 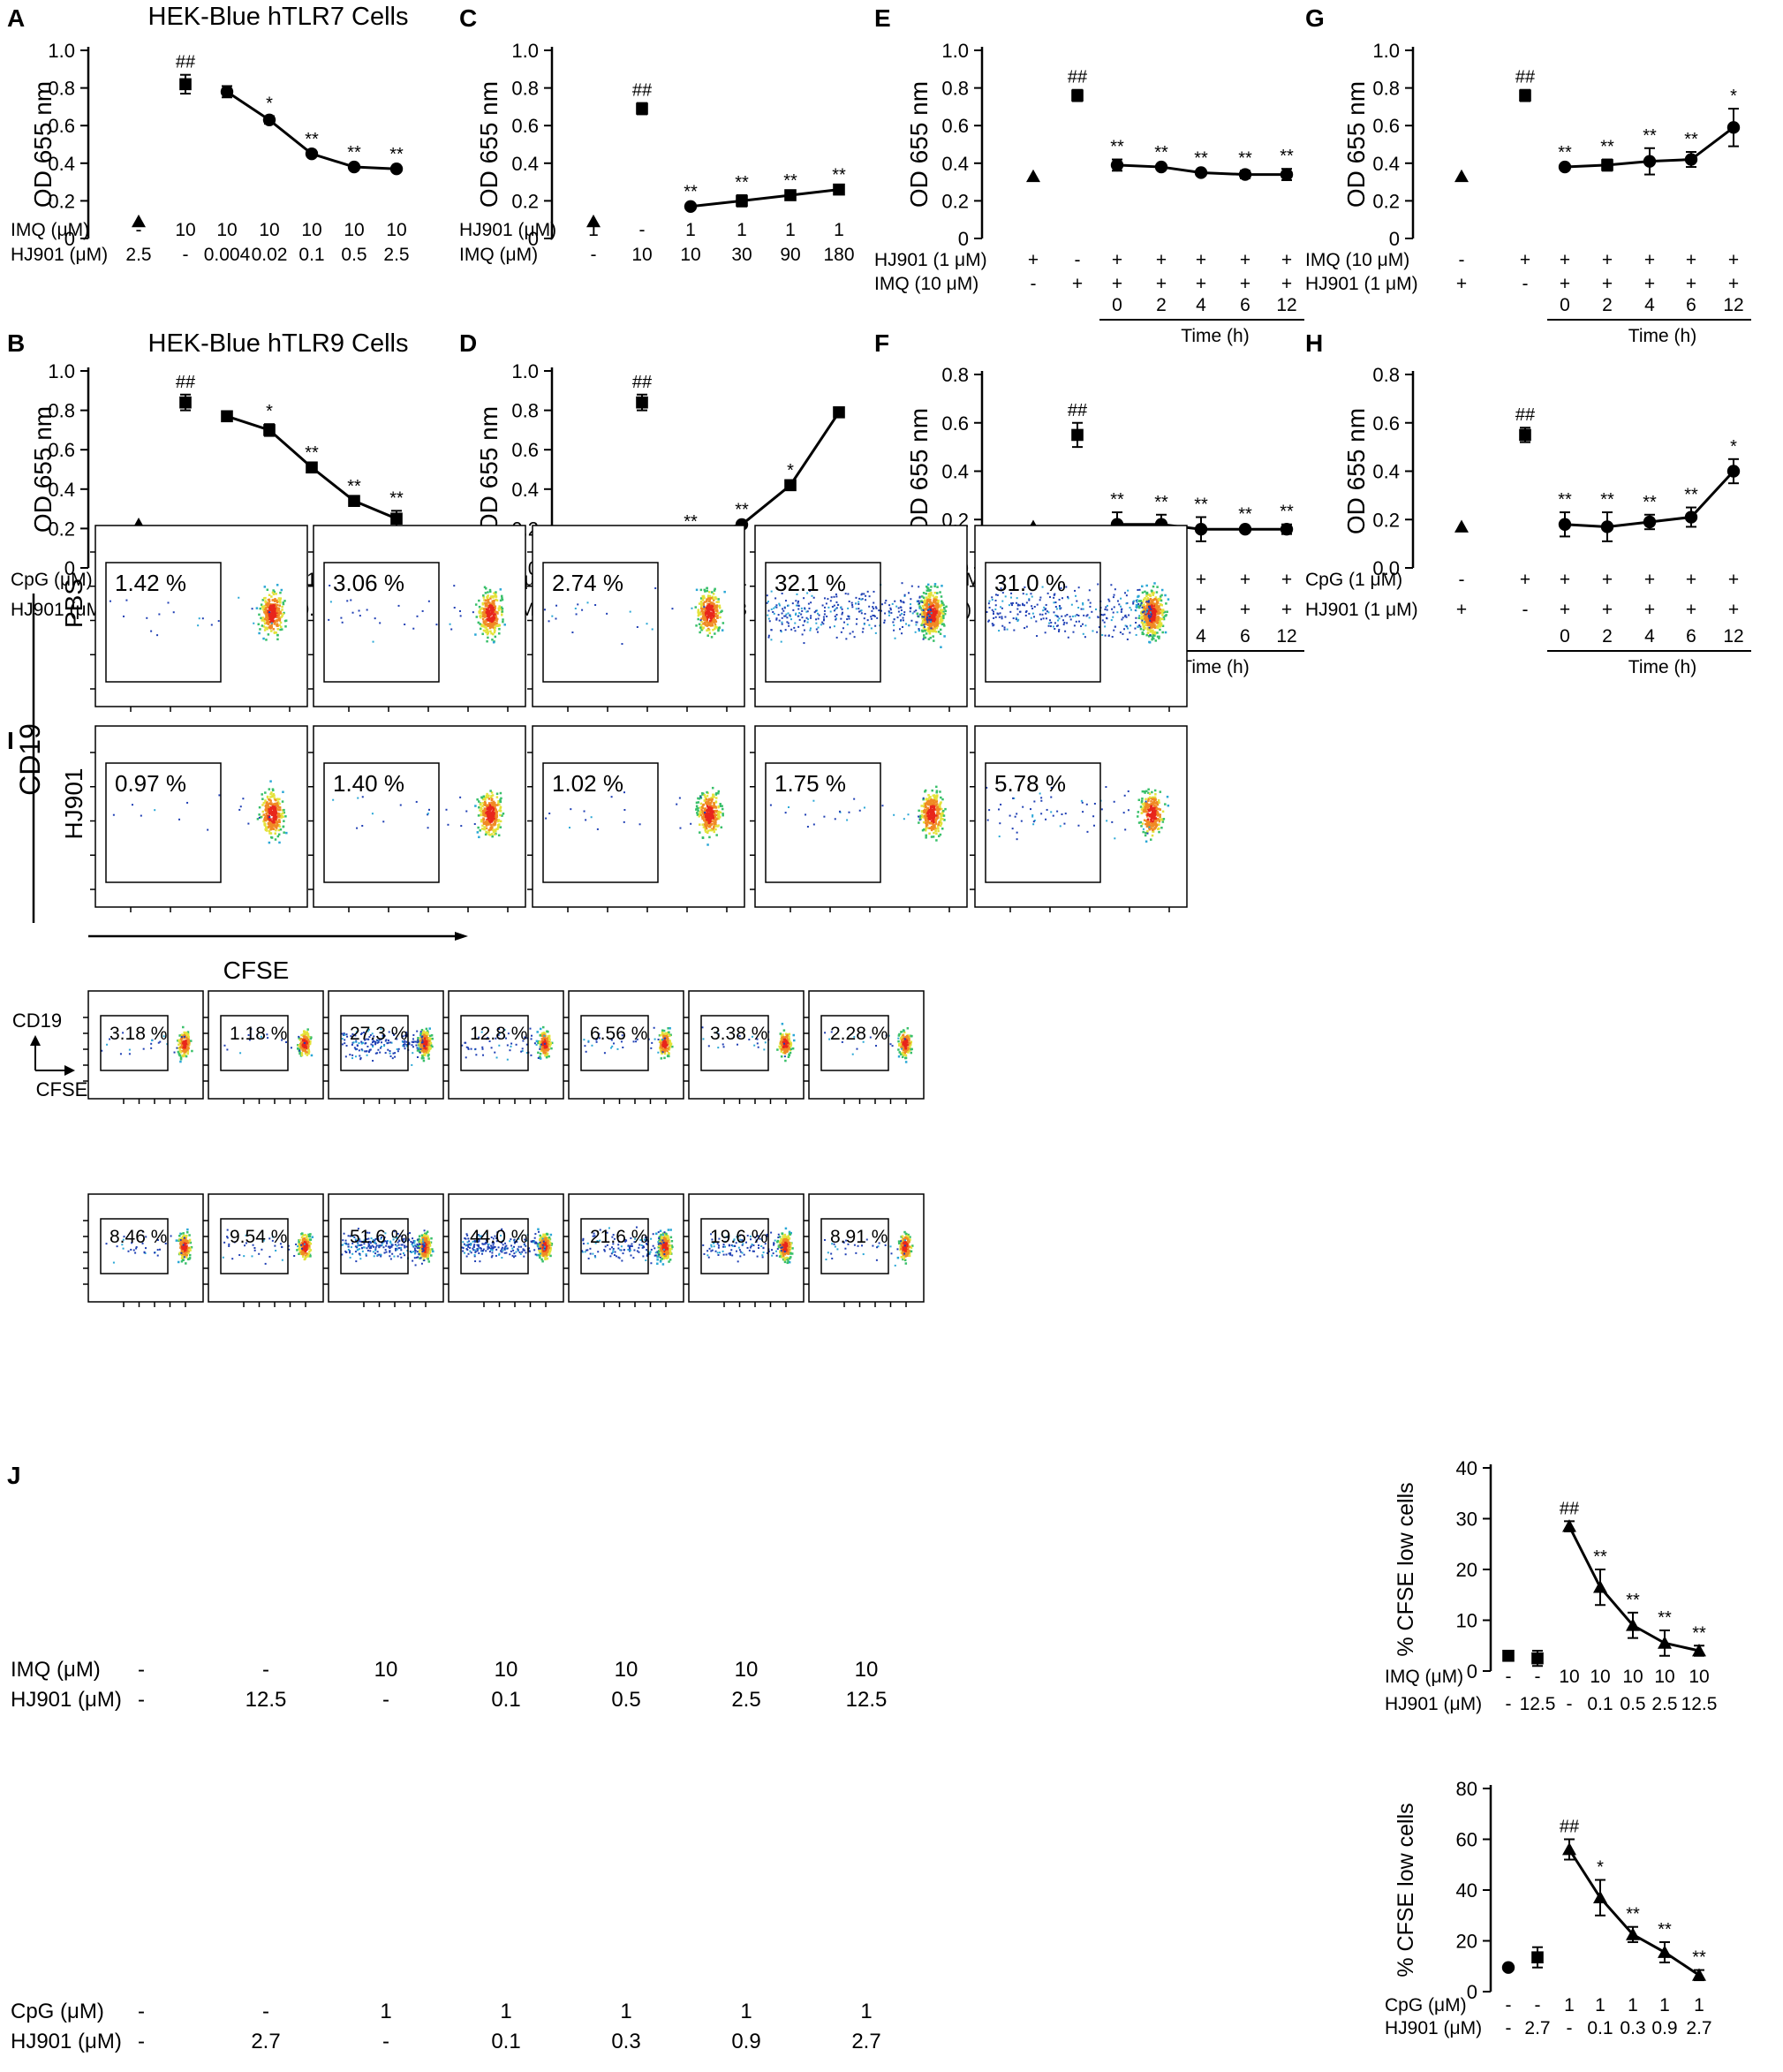 What do you see at coordinates (163, 622) in the screenshot?
I see `panel-i-flow-plot-gate` at bounding box center [163, 622].